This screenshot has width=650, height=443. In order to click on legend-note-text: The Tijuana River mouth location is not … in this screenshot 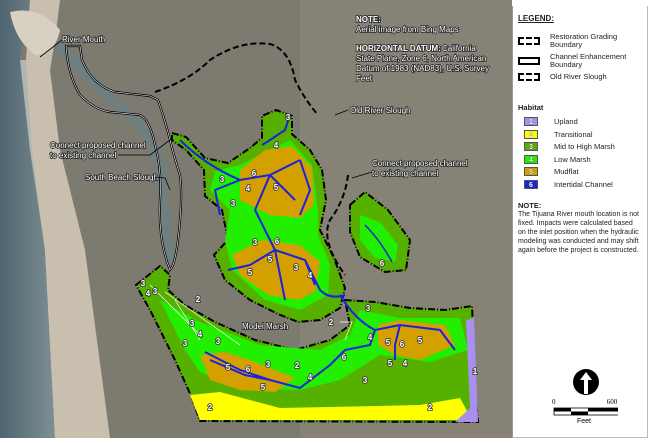, I will do `click(579, 232)`.